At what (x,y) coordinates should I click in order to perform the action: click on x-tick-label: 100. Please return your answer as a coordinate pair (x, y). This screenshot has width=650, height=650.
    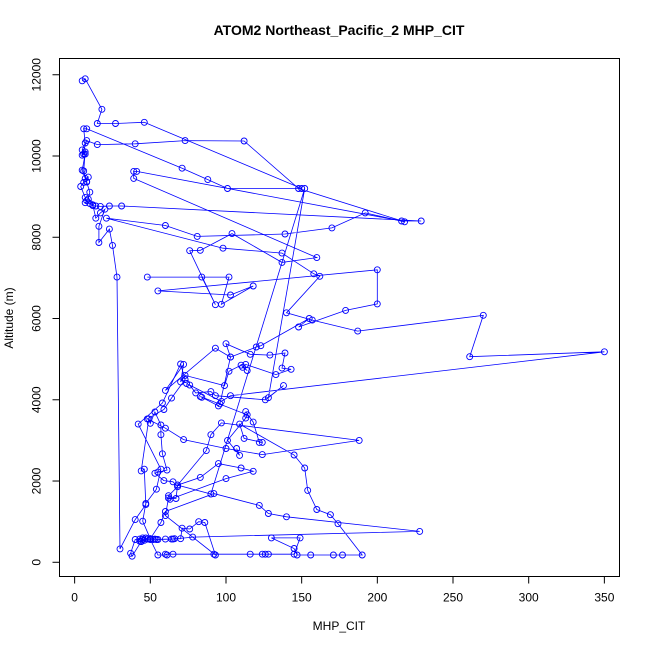
    Looking at the image, I should click on (226, 598).